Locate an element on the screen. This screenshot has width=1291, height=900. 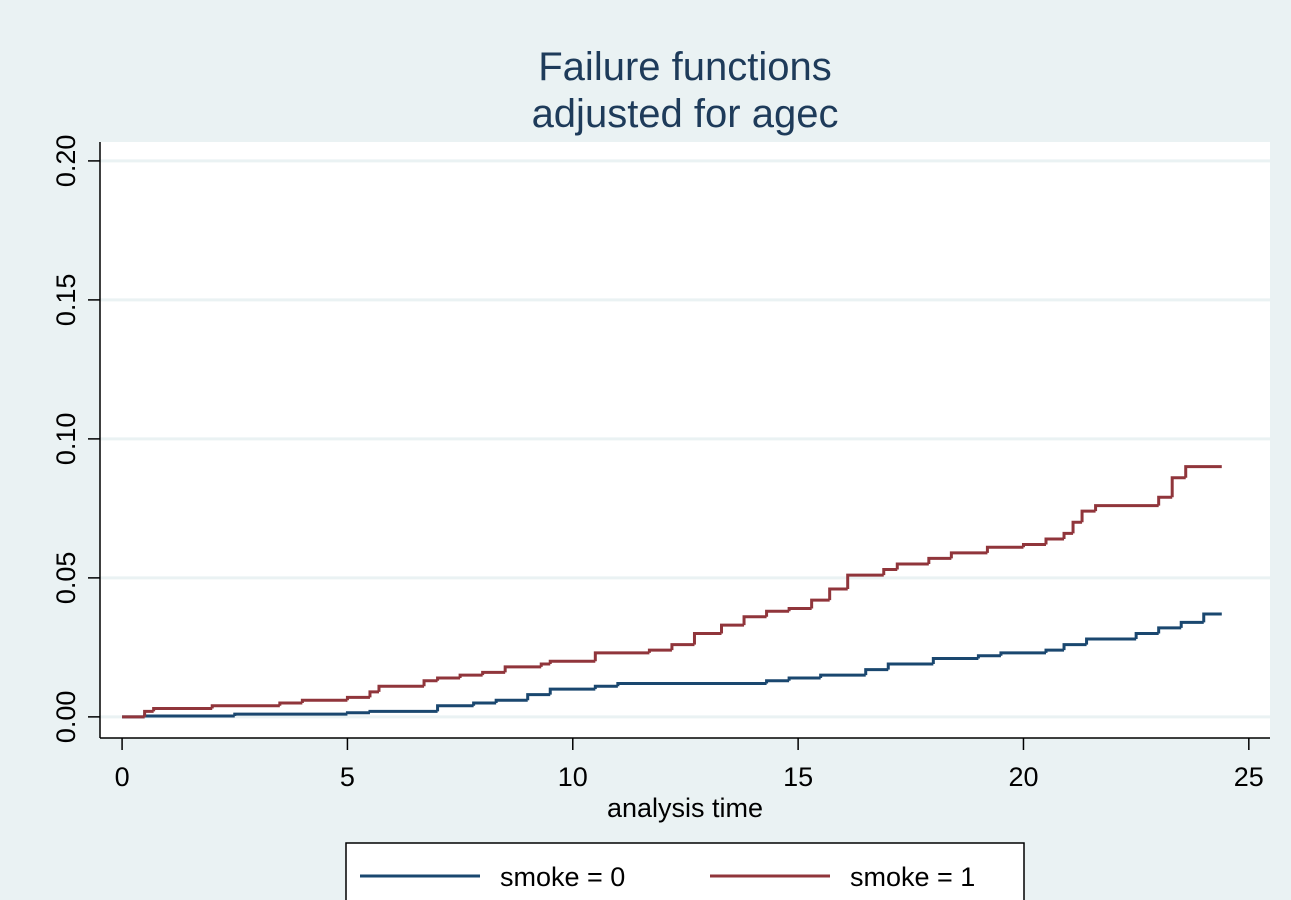
x-tick-label: 0 is located at coordinates (122, 777).